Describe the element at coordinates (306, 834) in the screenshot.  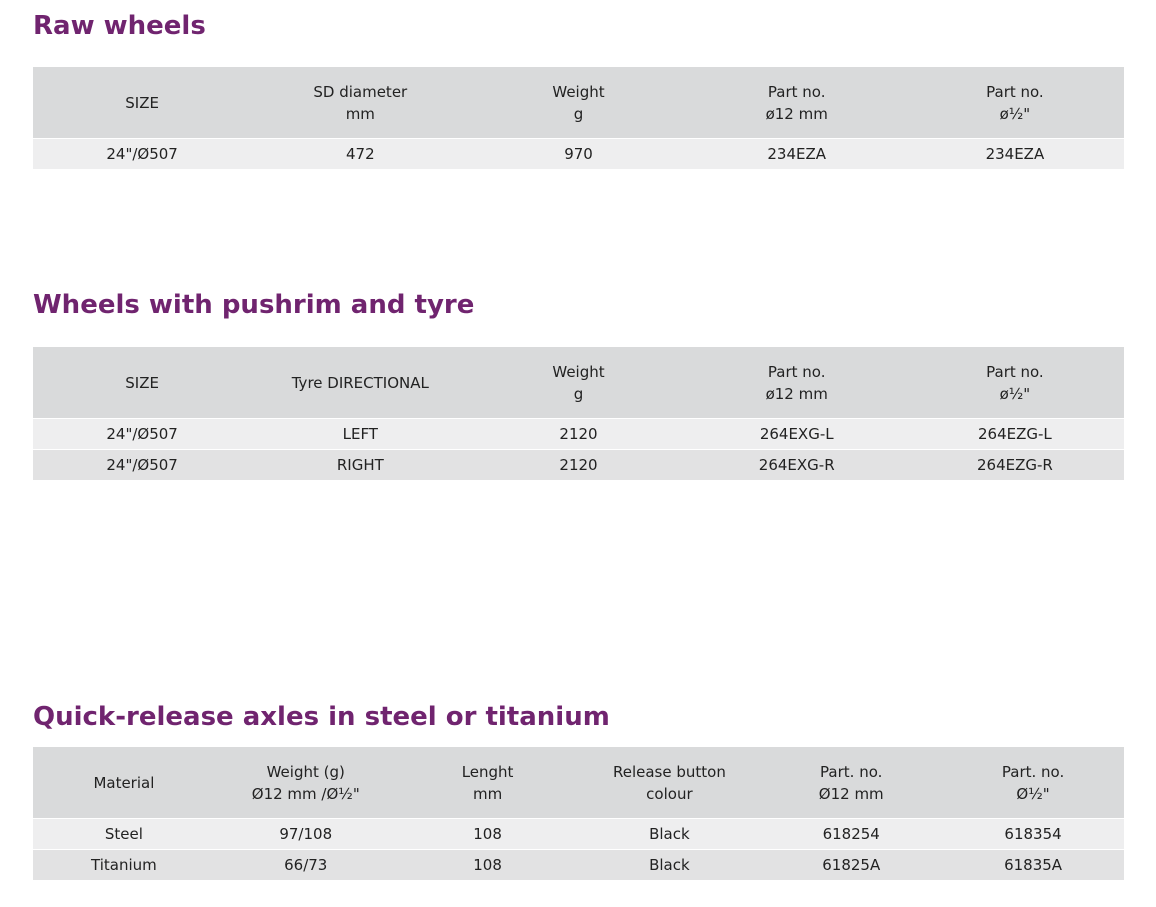
I see `table-cell: 97/108` at that location.